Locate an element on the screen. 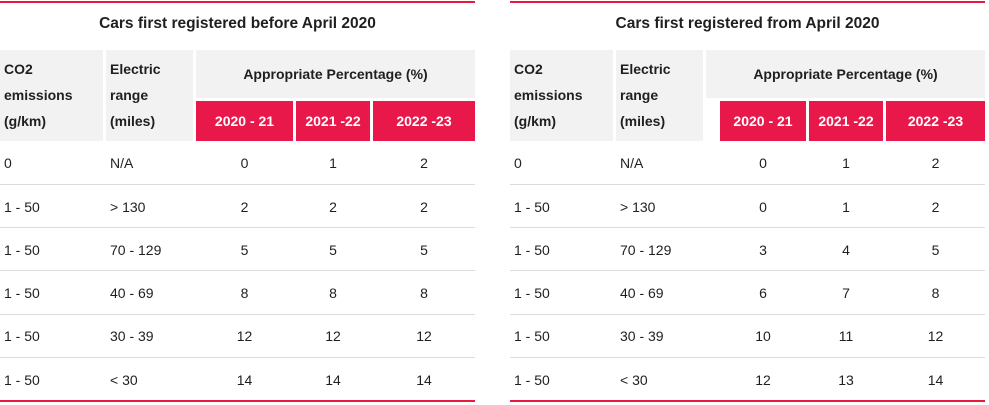 This screenshot has width=989, height=405. cell-value-2020-21: 14 is located at coordinates (244, 380).